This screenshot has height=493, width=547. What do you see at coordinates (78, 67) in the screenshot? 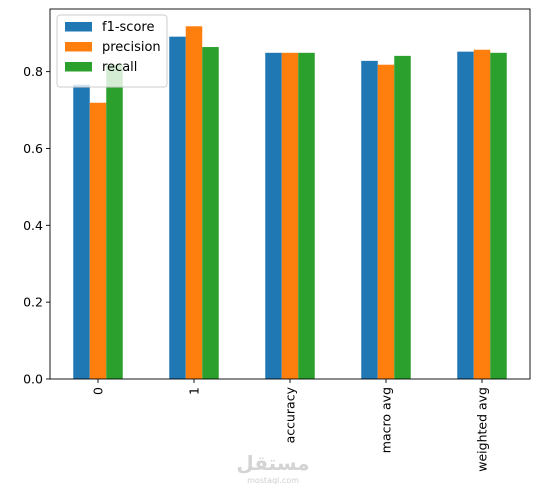
I see `legend-swatch-recall` at bounding box center [78, 67].